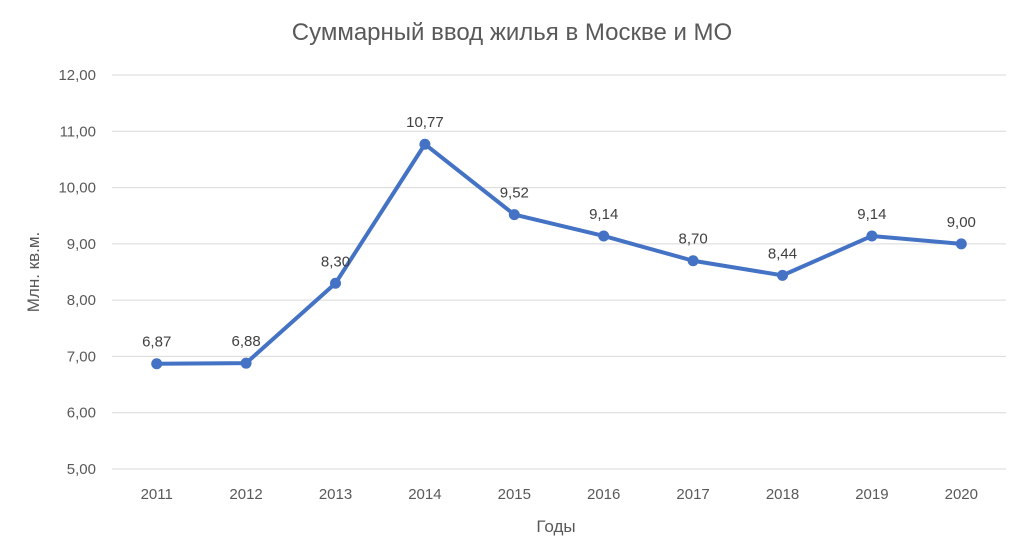  What do you see at coordinates (425, 122) in the screenshot?
I see `data-label: 10,77` at bounding box center [425, 122].